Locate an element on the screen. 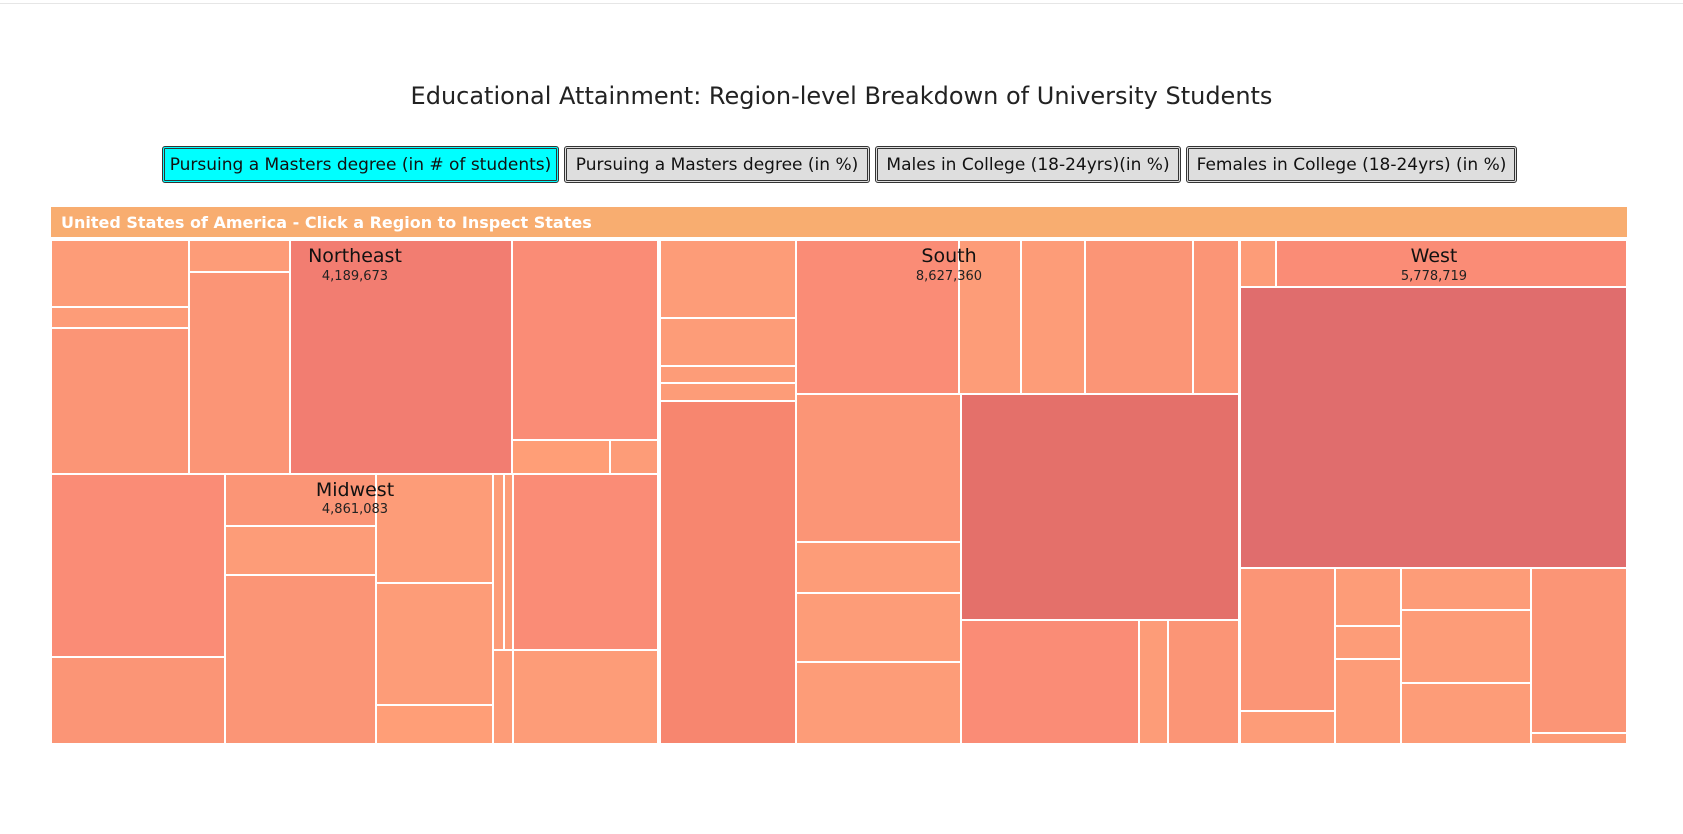  region-northeast: Northeast 4,189,673 is located at coordinates (354, 357).